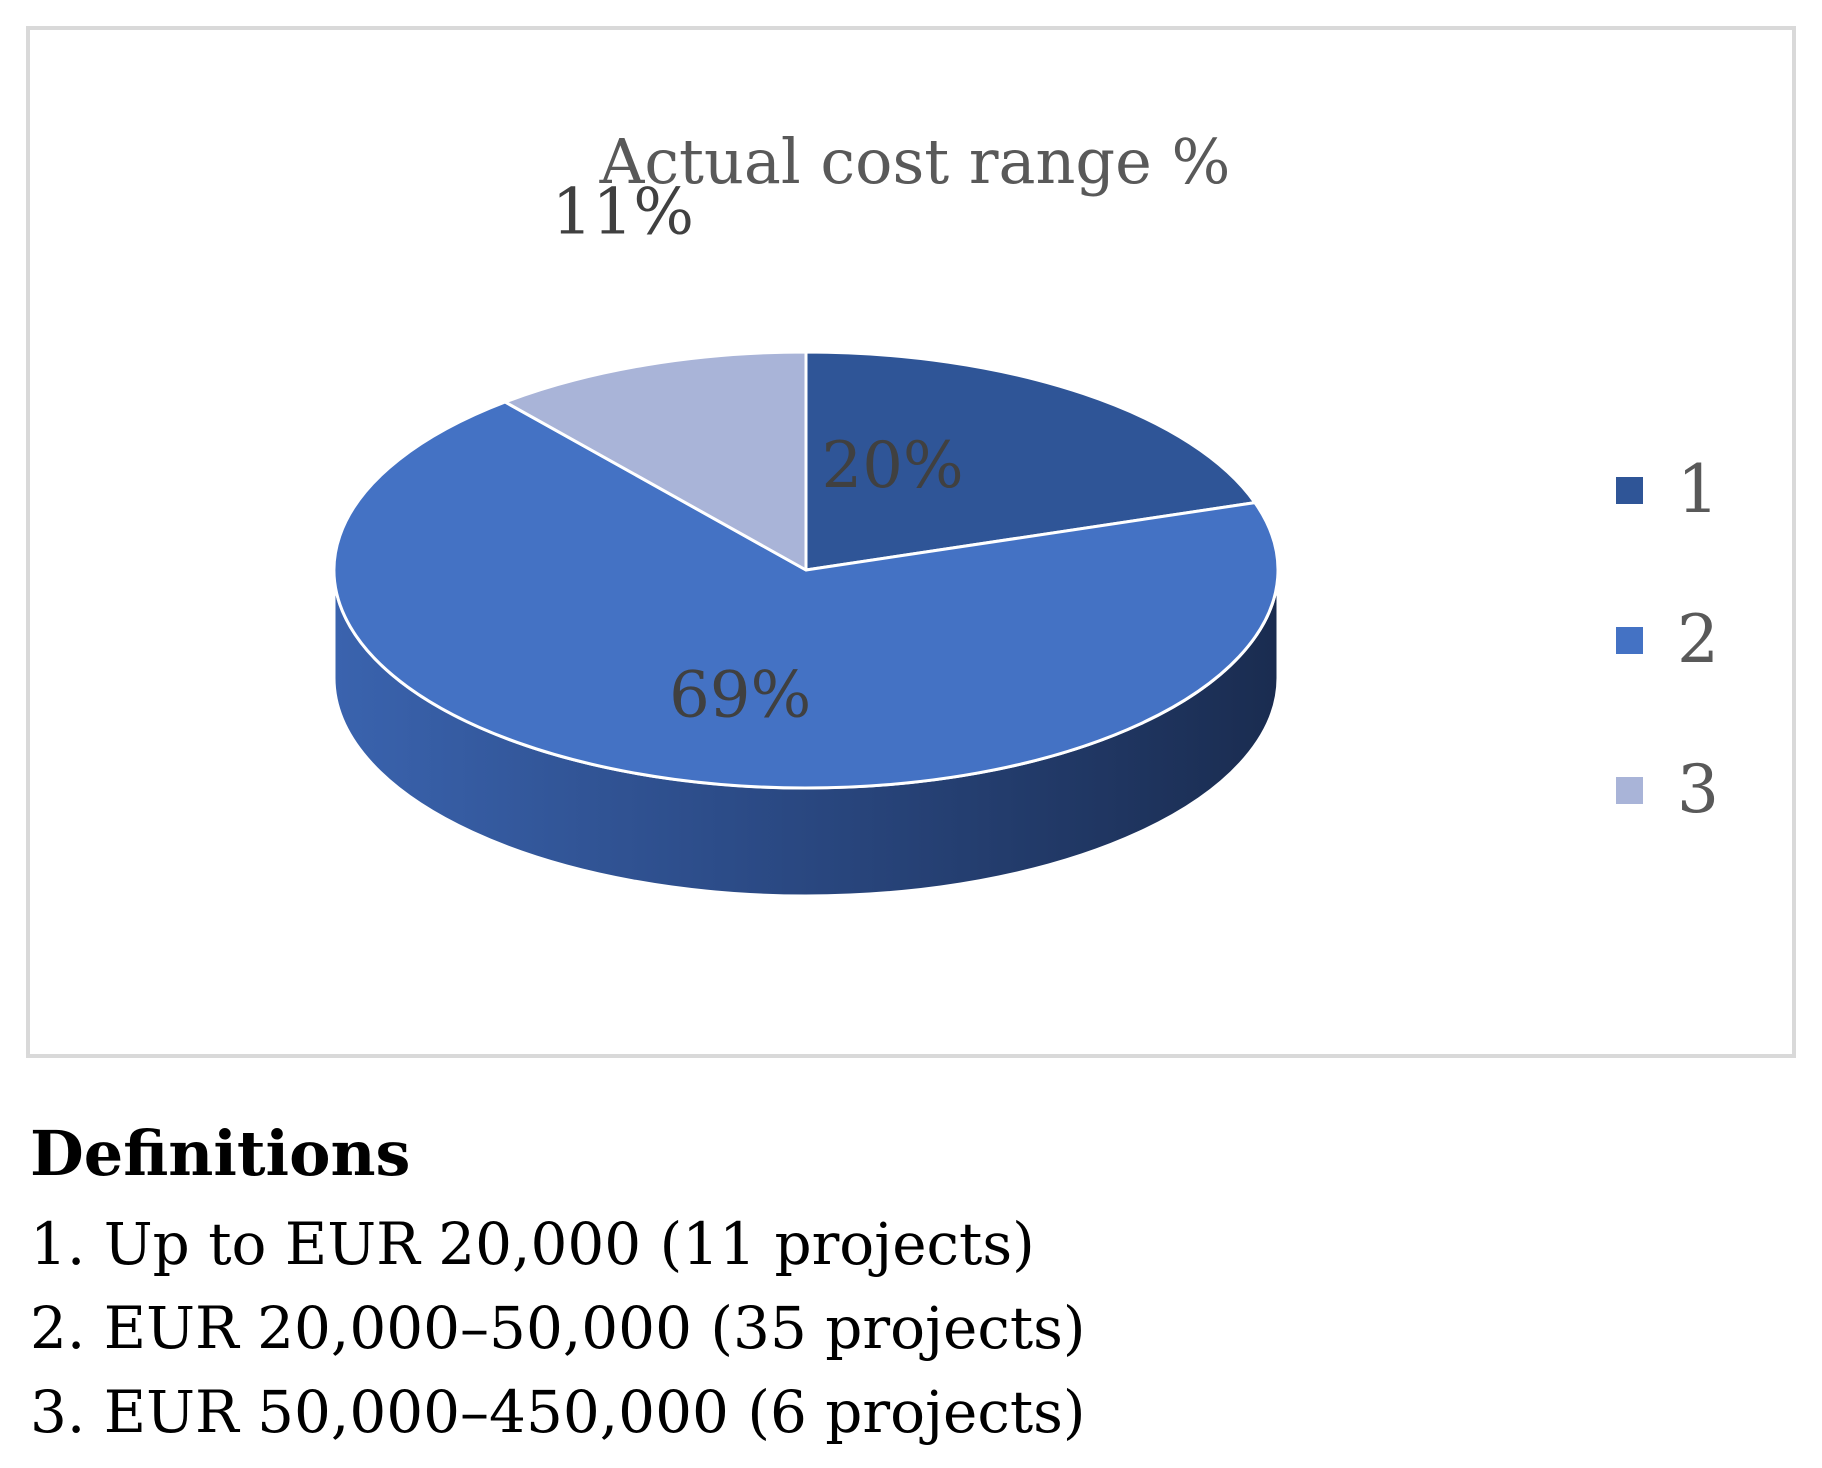  What do you see at coordinates (1667, 490) in the screenshot?
I see `legend-item-1: 1` at bounding box center [1667, 490].